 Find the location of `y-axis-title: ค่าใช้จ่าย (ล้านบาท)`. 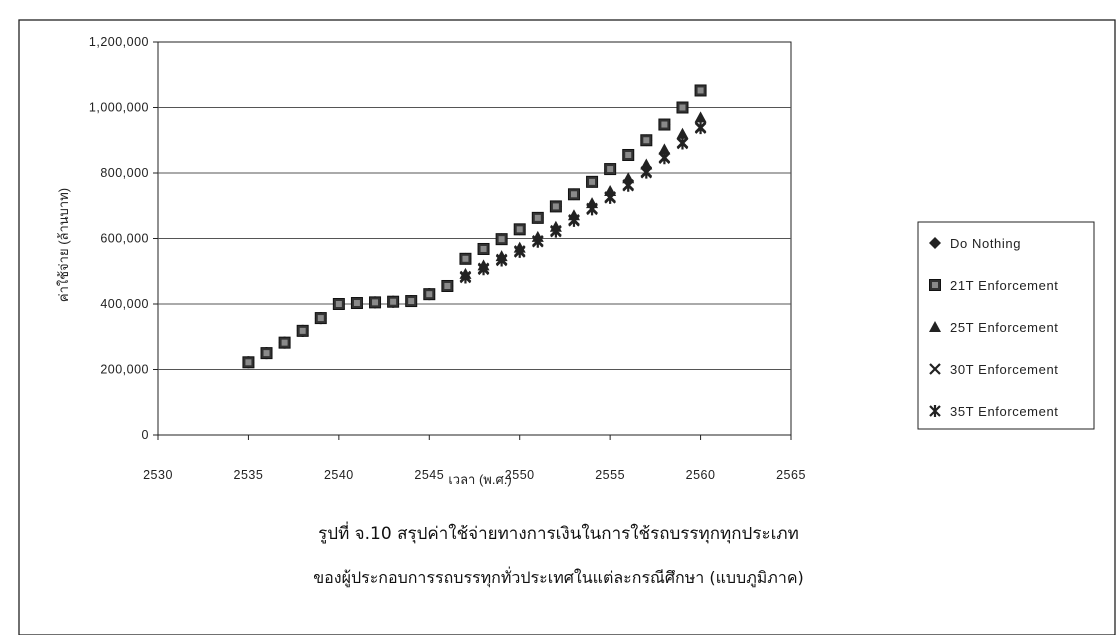

y-axis-title: ค่าใช้จ่าย (ล้านบาท) is located at coordinates (63, 245).